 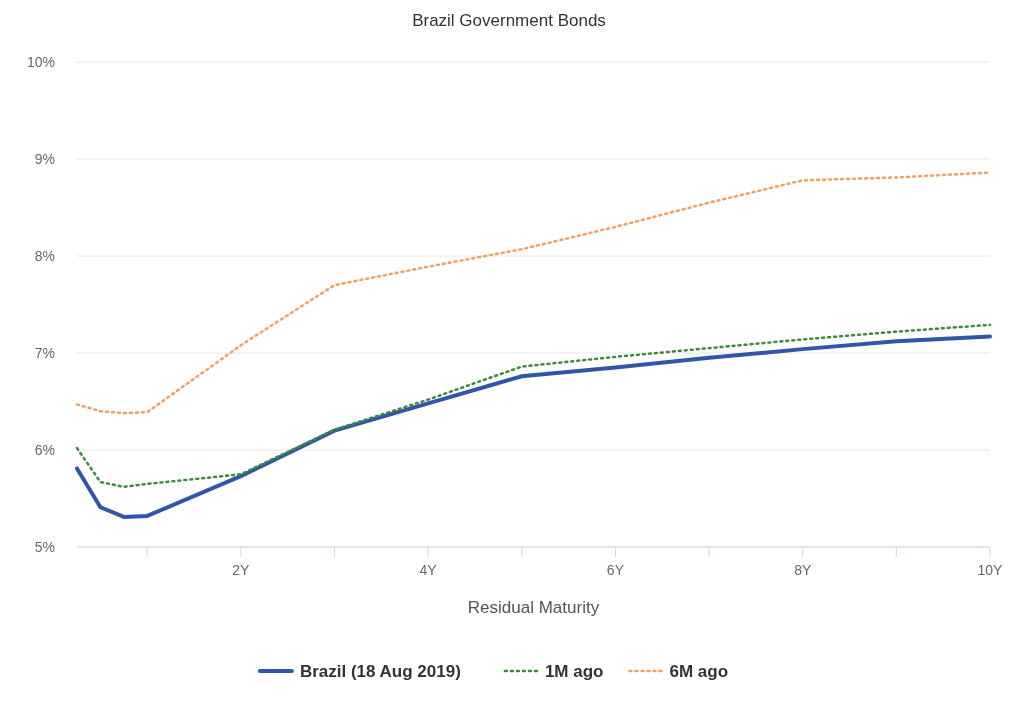 What do you see at coordinates (428, 570) in the screenshot?
I see `x-tick-label: 4Y` at bounding box center [428, 570].